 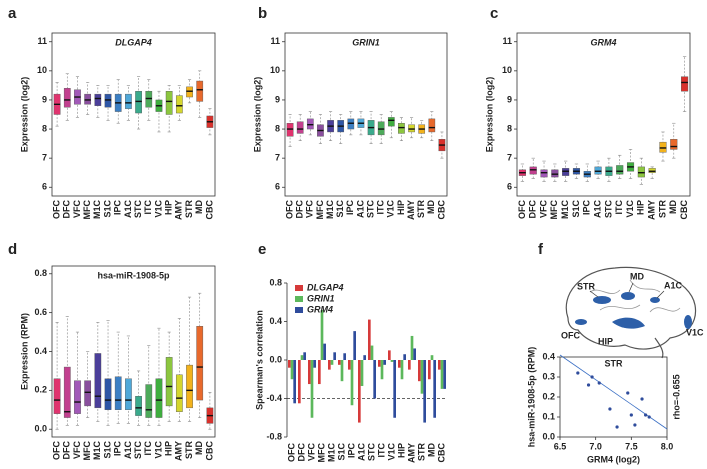 I want to click on brain-label: MD, so click(x=637, y=276).